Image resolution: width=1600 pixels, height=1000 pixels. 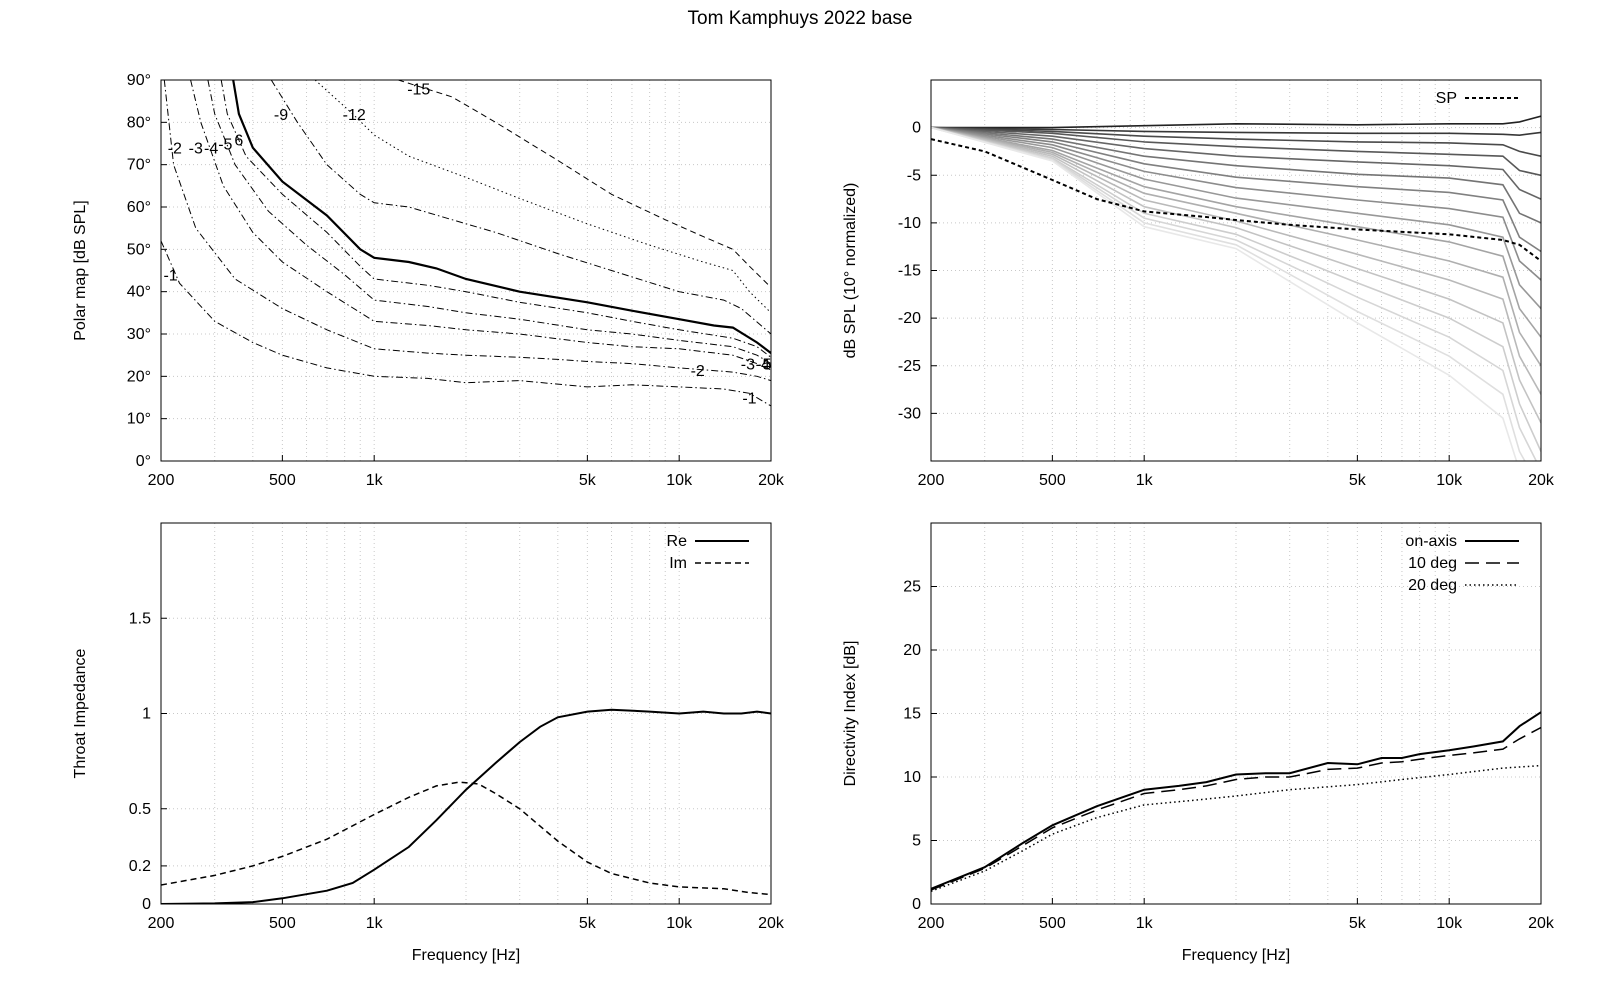 What do you see at coordinates (354, 115) in the screenshot?
I see `contour-label: -12` at bounding box center [354, 115].